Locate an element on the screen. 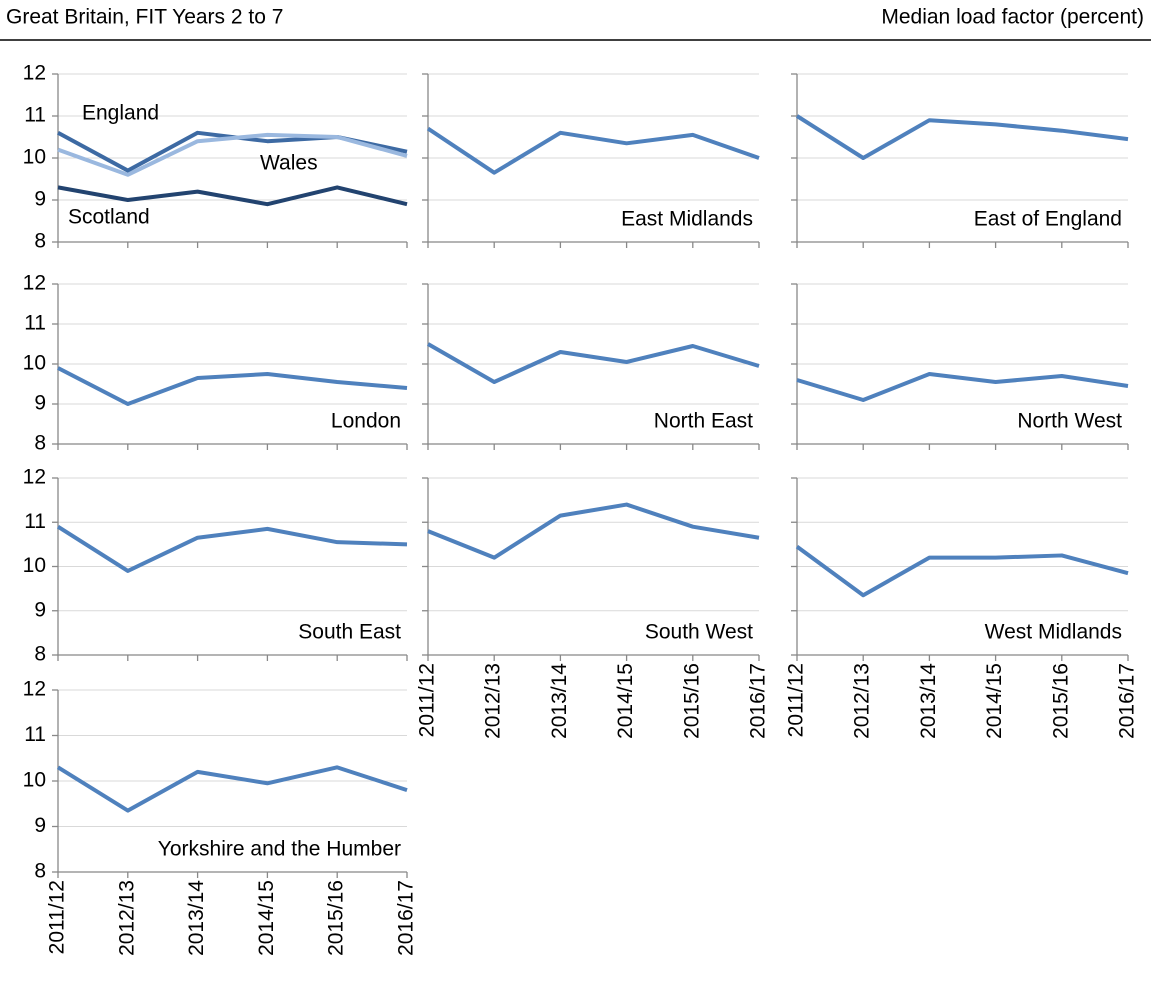  series-label: England is located at coordinates (120, 113).